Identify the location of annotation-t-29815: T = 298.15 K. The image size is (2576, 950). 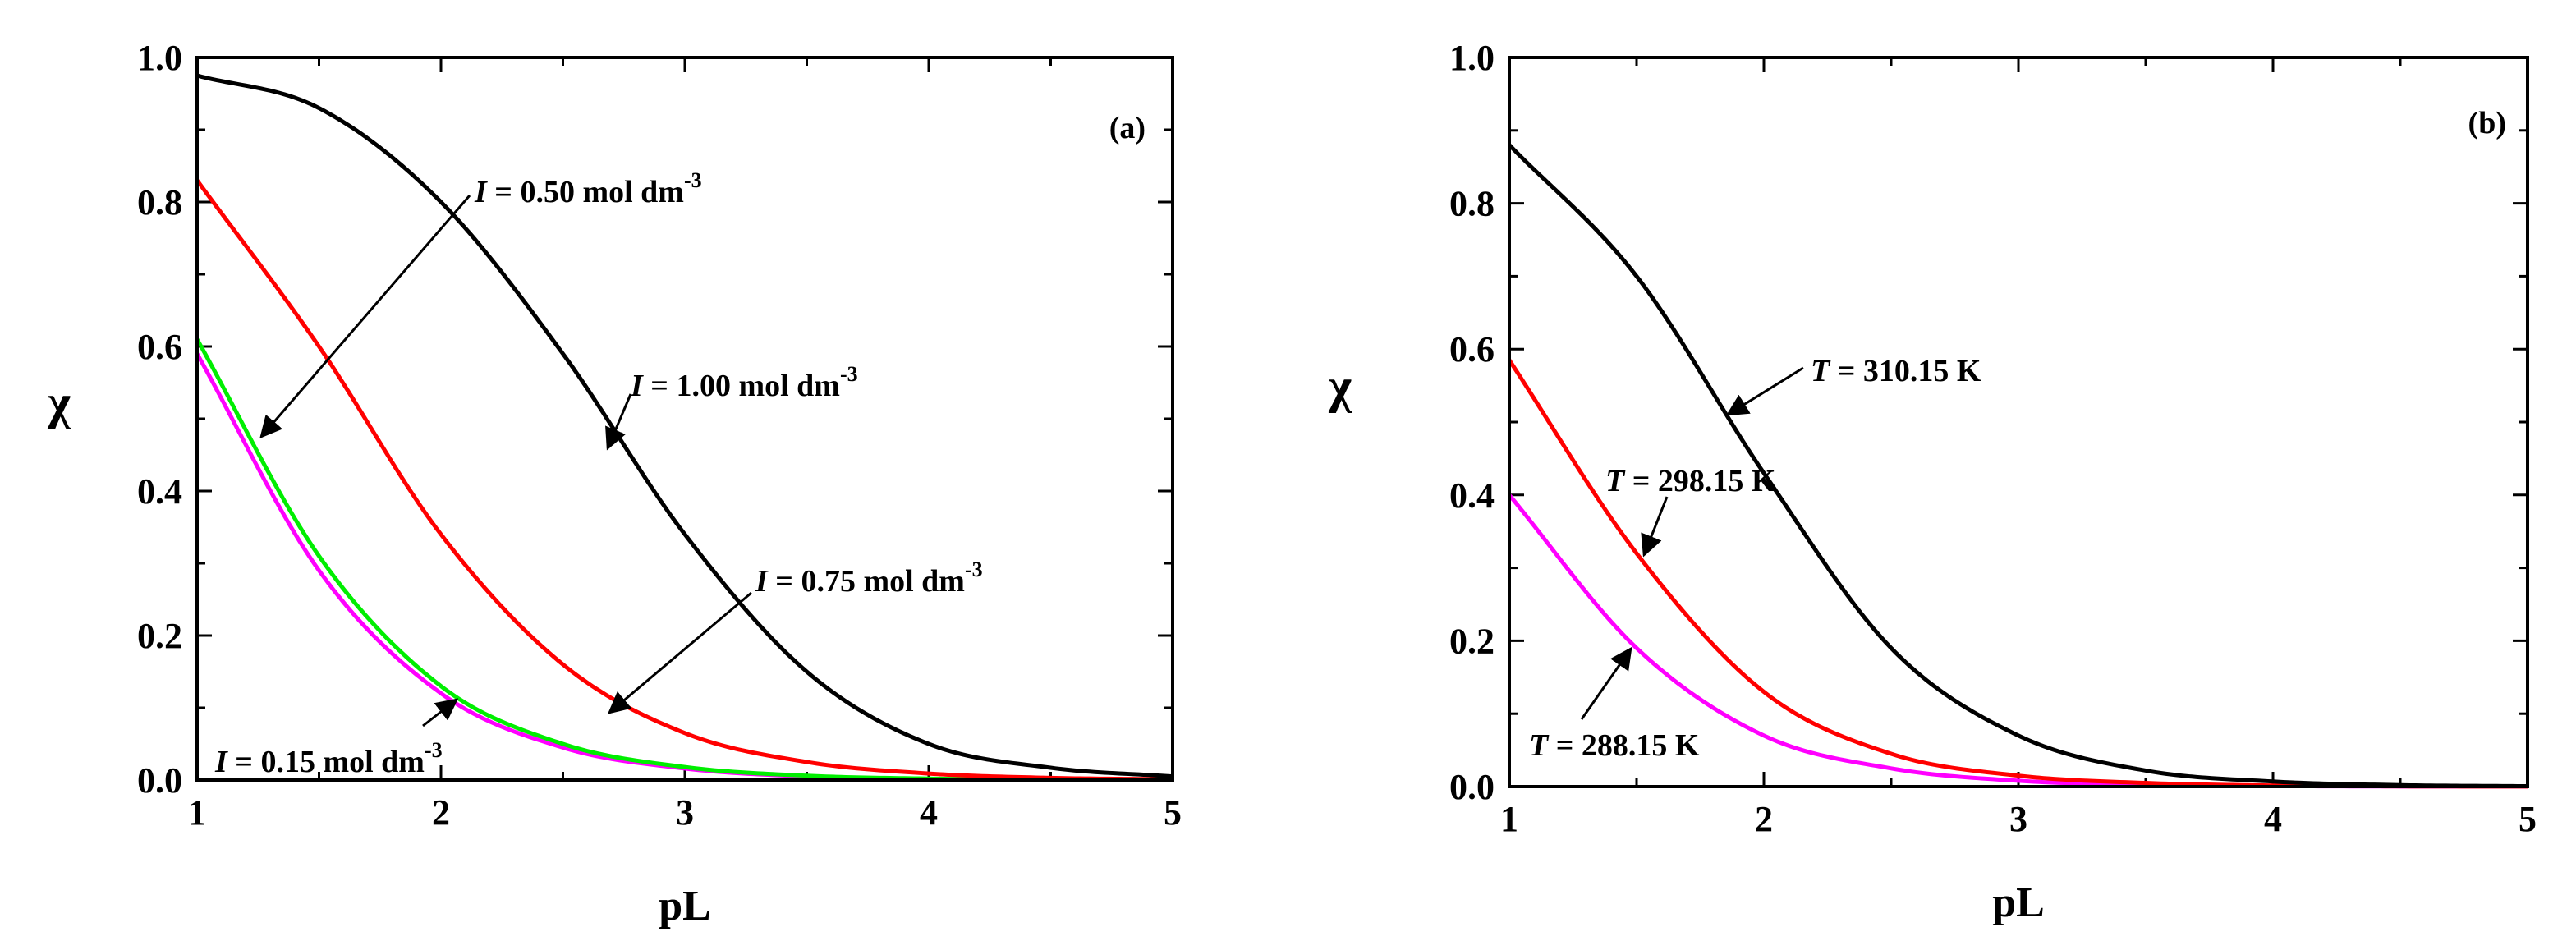
(1690, 481).